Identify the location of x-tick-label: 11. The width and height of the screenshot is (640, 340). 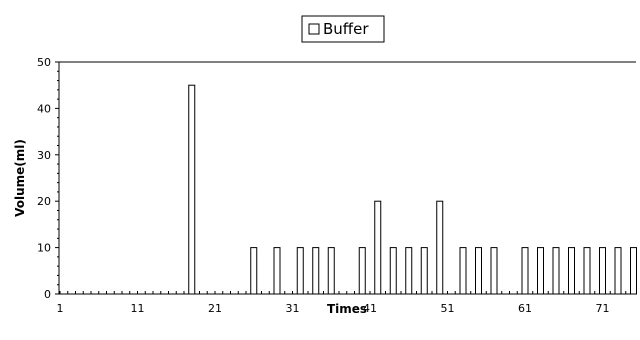
(138, 308).